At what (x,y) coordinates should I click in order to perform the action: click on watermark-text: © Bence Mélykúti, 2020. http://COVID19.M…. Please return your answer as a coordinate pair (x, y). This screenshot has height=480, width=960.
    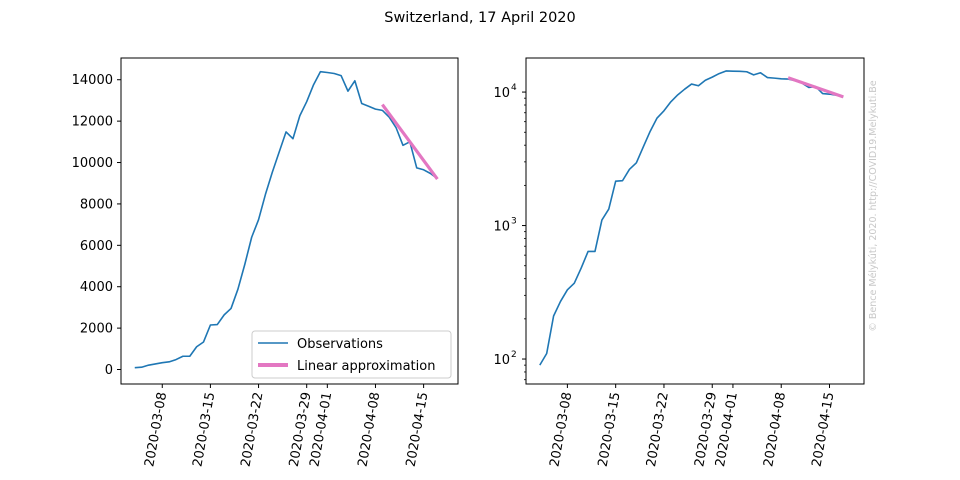
    Looking at the image, I should click on (873, 205).